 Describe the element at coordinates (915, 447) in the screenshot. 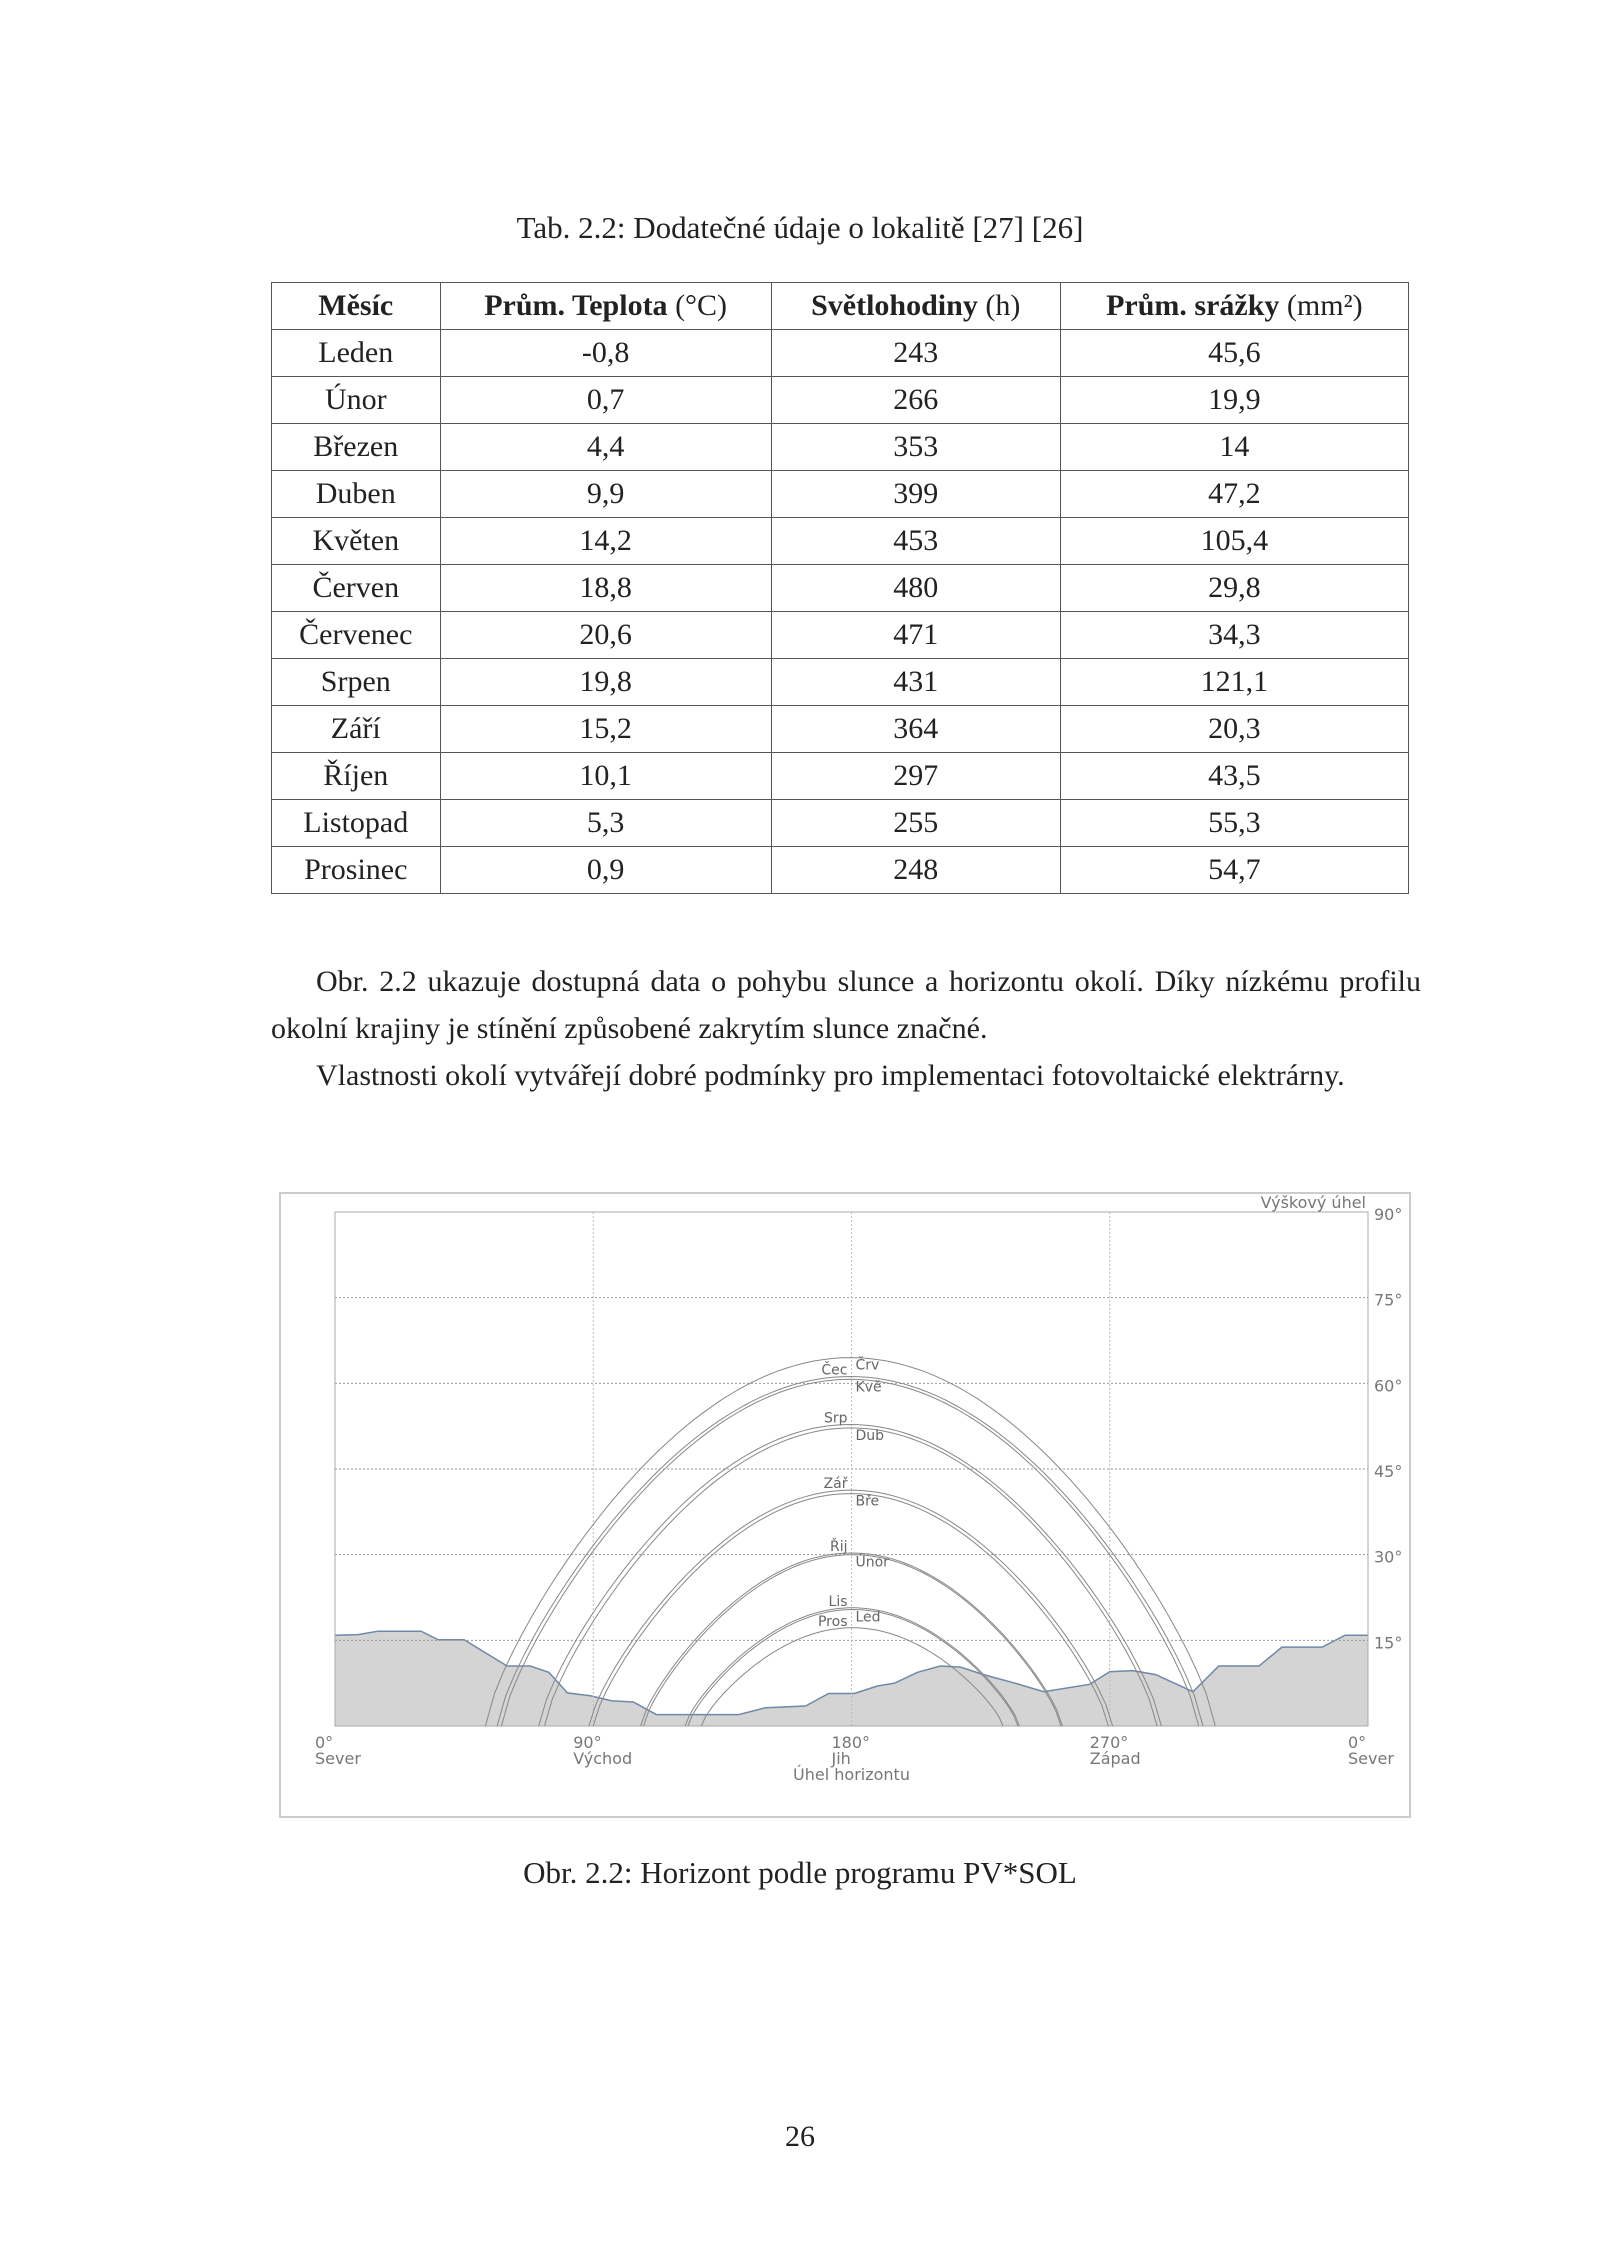

I see `table-cell: 353` at that location.